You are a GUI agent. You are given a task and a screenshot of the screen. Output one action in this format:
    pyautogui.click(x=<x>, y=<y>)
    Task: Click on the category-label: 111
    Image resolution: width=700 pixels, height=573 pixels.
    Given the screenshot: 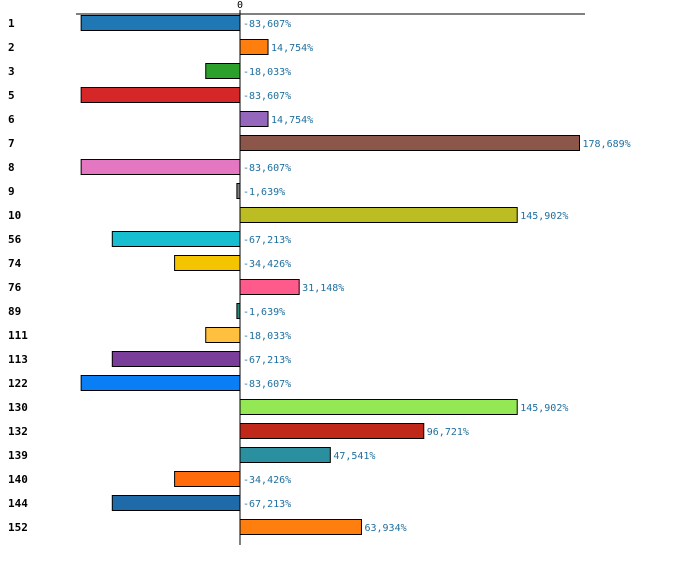 What is the action you would take?
    pyautogui.click(x=18, y=335)
    